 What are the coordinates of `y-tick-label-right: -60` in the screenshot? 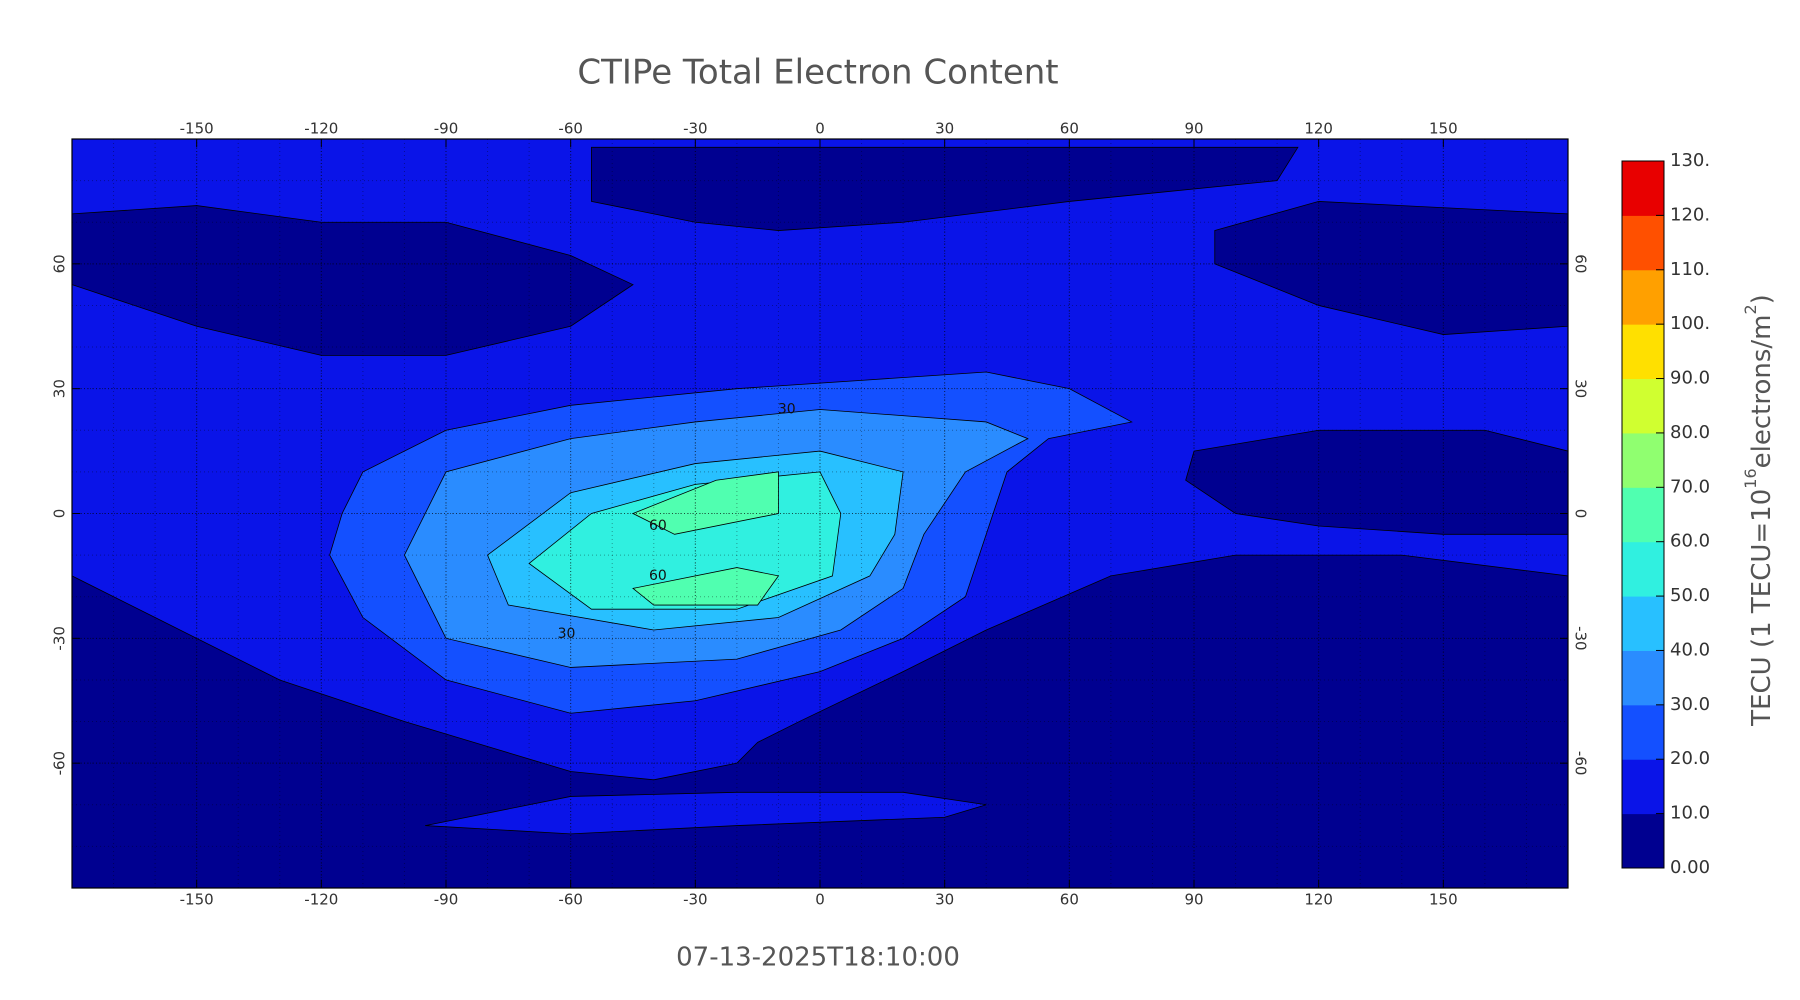 It's located at (1581, 763).